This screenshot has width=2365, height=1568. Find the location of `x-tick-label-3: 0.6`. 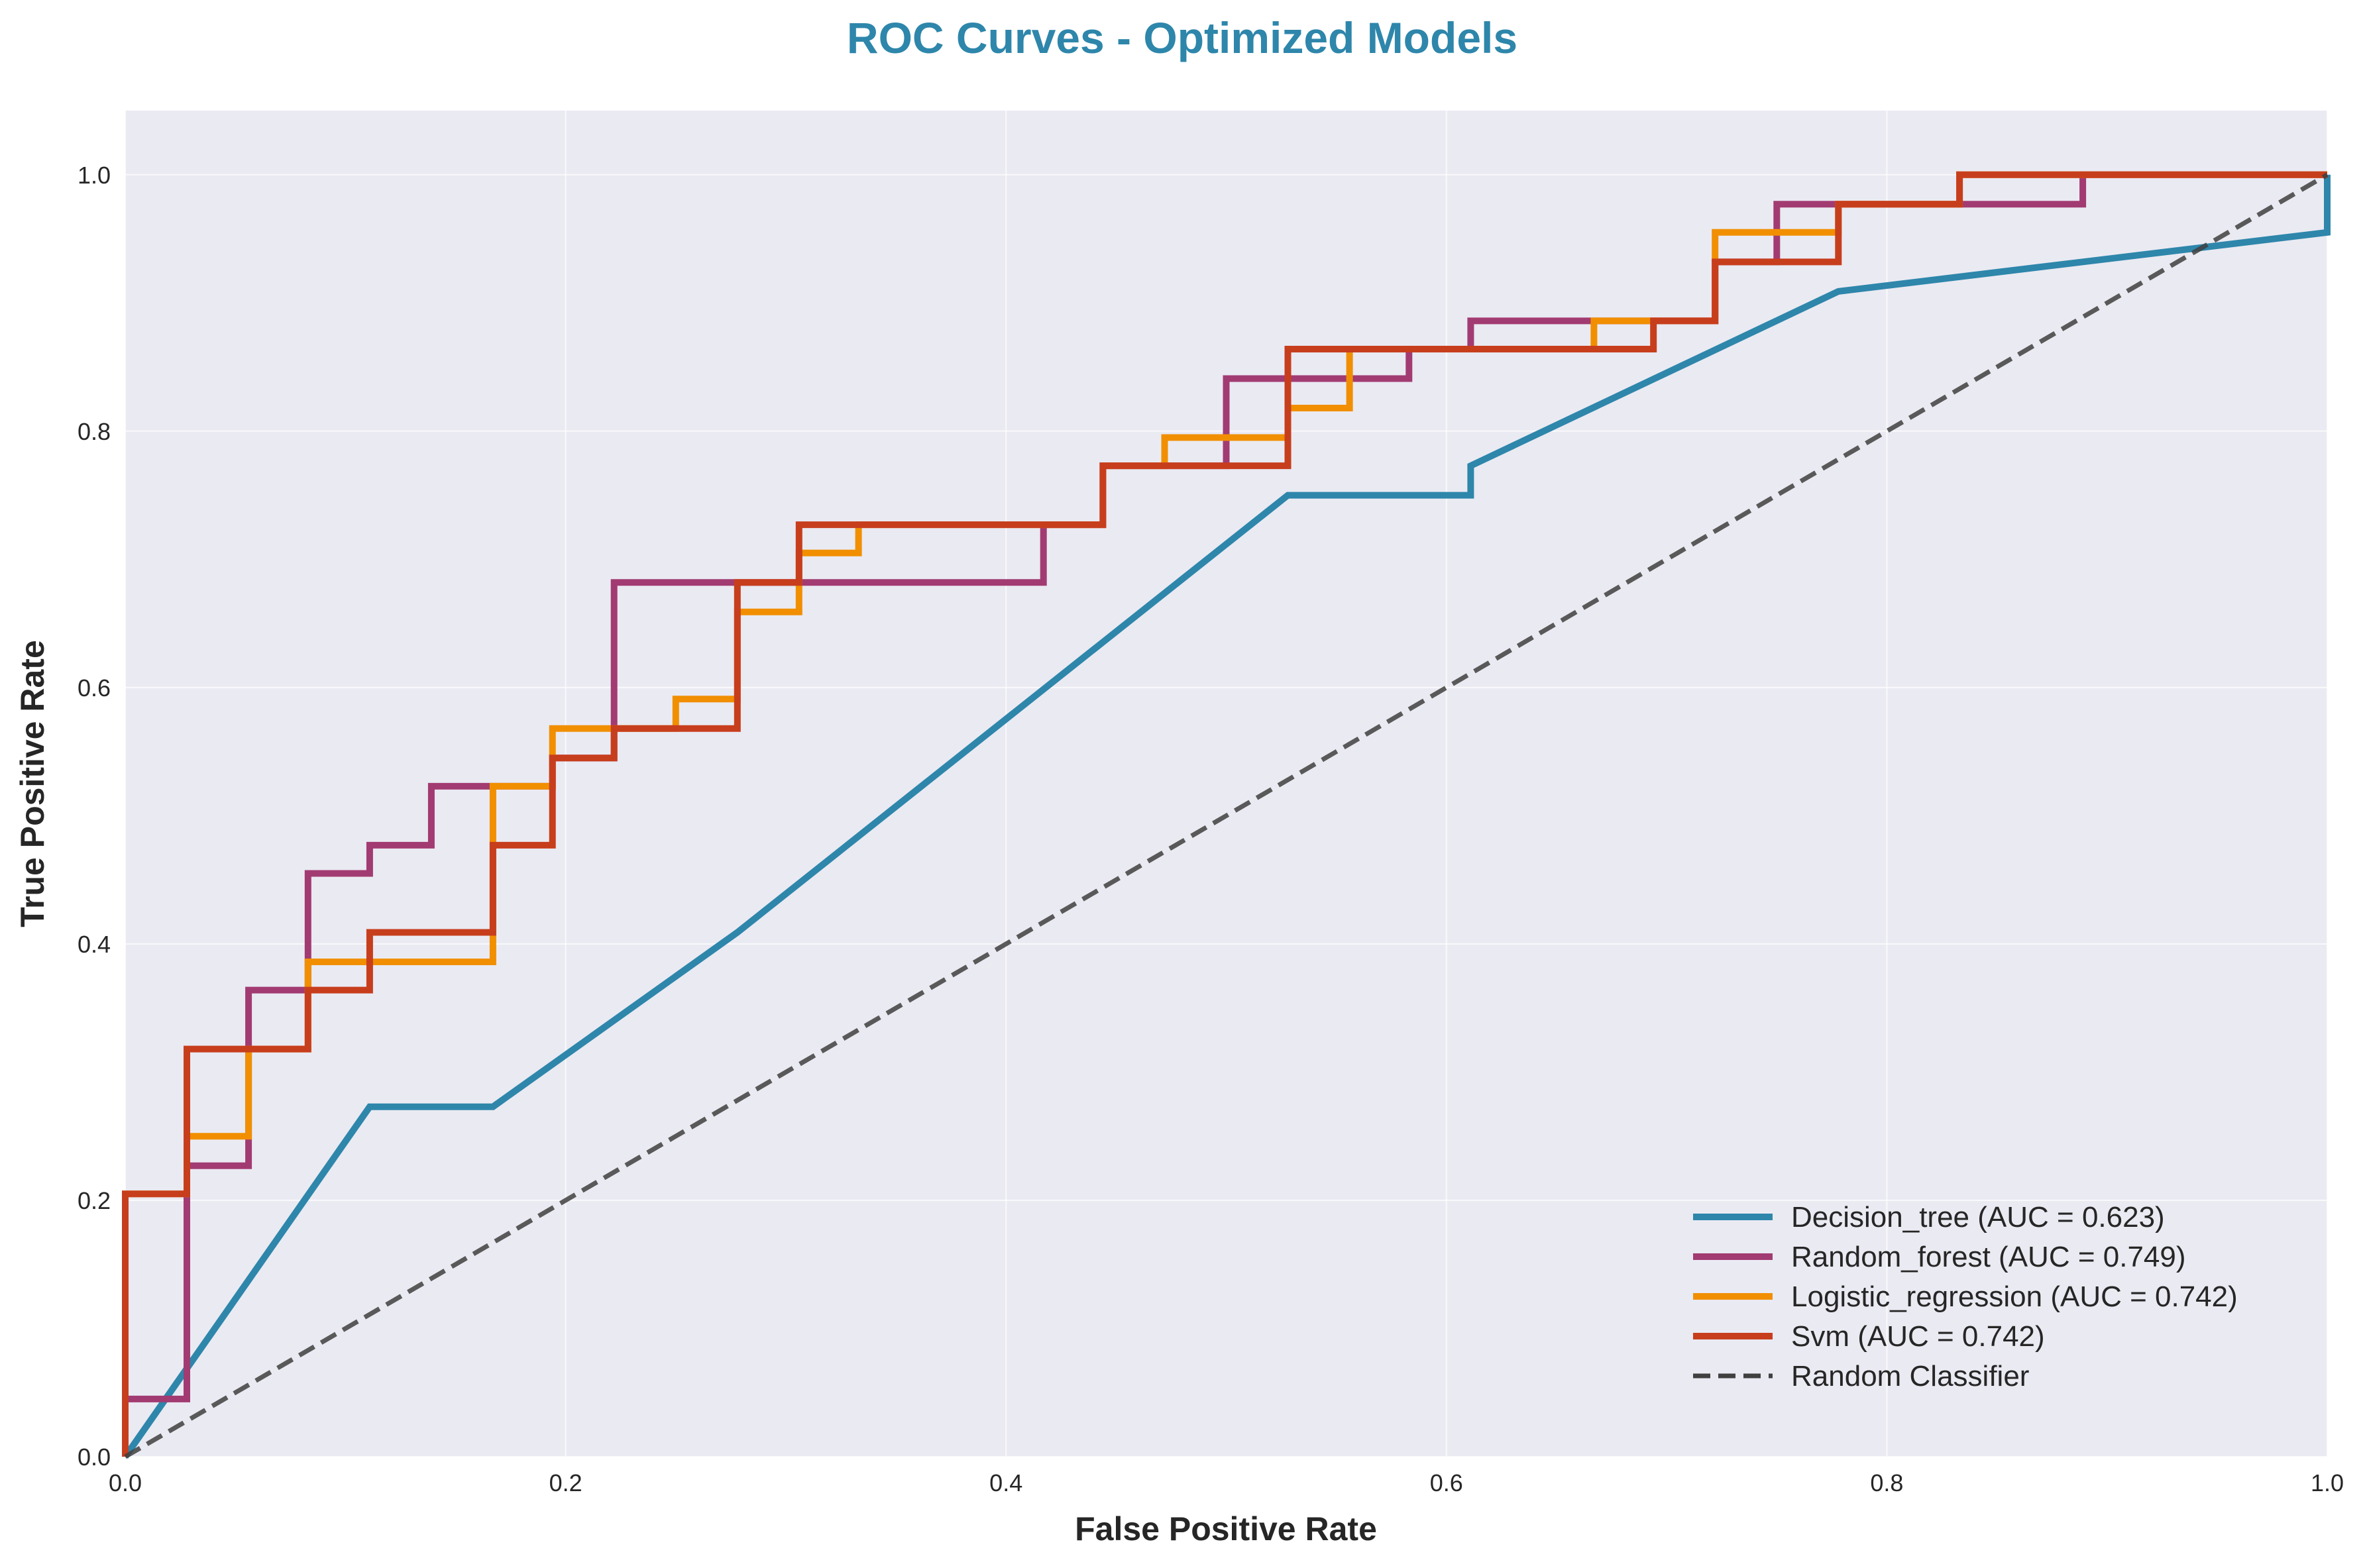

x-tick-label-3: 0.6 is located at coordinates (1446, 1482).